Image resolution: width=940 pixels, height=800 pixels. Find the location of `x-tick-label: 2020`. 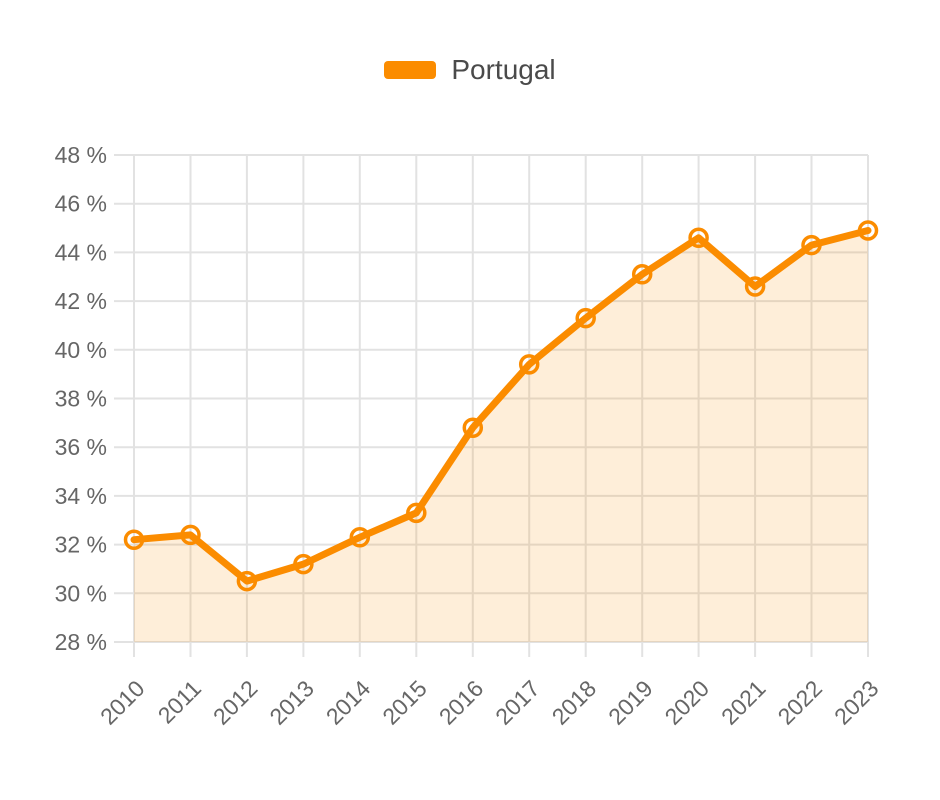

x-tick-label: 2020 is located at coordinates (687, 702).